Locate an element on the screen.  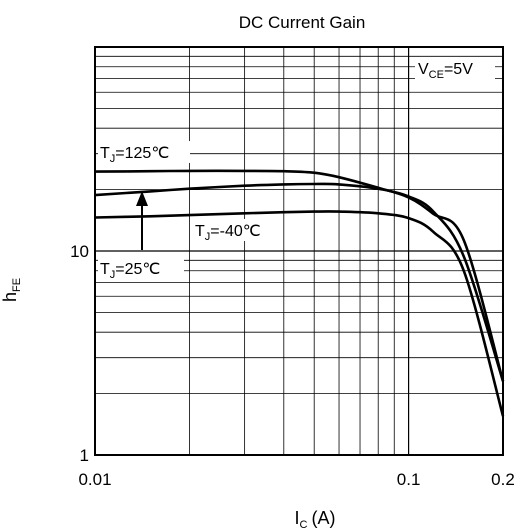
series-label-m40: TJ=-40℃ is located at coordinates (228, 233).